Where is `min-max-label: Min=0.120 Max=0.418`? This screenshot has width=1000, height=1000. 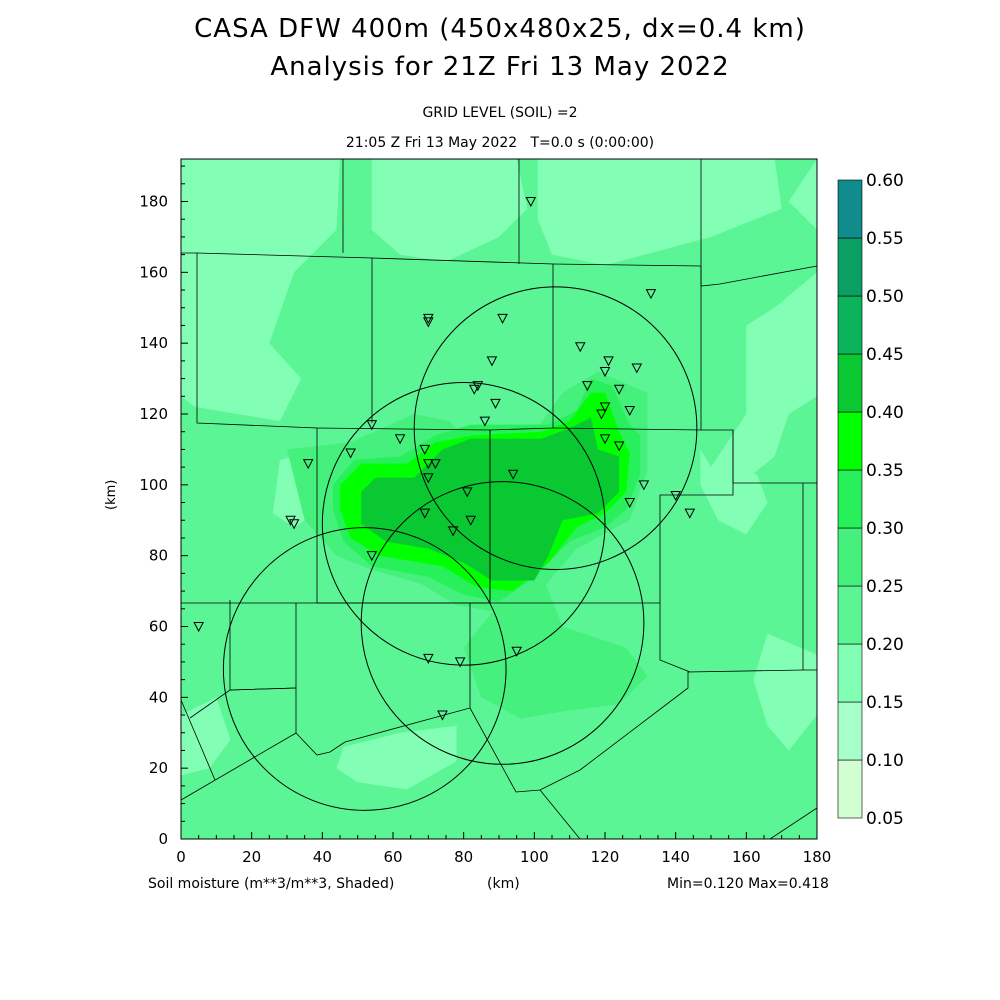 min-max-label: Min=0.120 Max=0.418 is located at coordinates (748, 884).